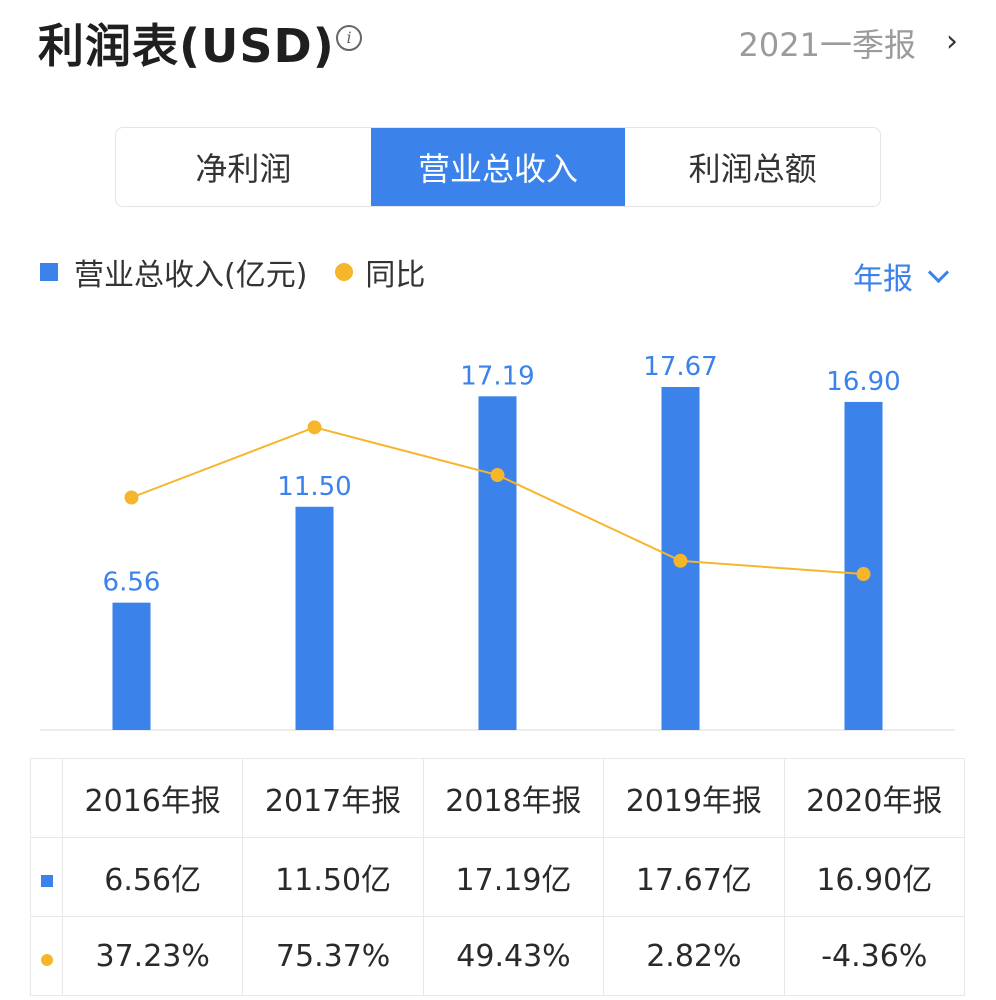  Describe the element at coordinates (314, 487) in the screenshot. I see `revenue-data-label: 11.50` at that location.